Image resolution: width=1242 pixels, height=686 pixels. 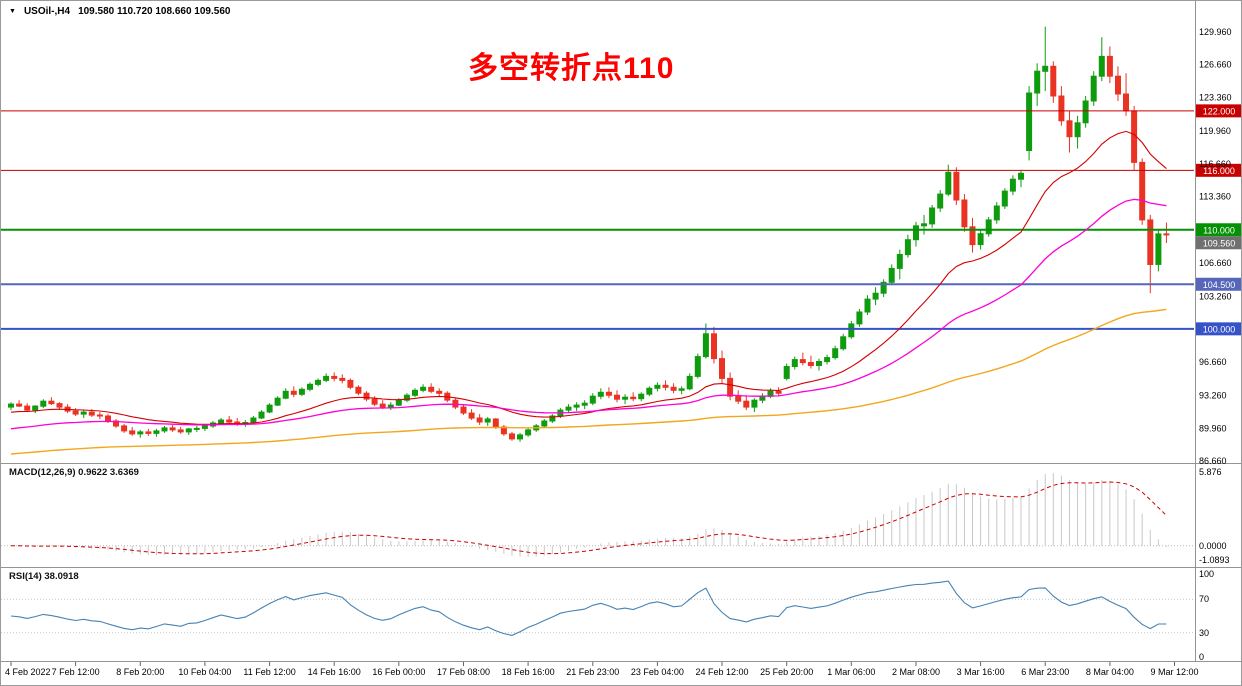 What do you see at coordinates (851, 672) in the screenshot?
I see `time-axis-label: 1 Mar 06:00` at bounding box center [851, 672].